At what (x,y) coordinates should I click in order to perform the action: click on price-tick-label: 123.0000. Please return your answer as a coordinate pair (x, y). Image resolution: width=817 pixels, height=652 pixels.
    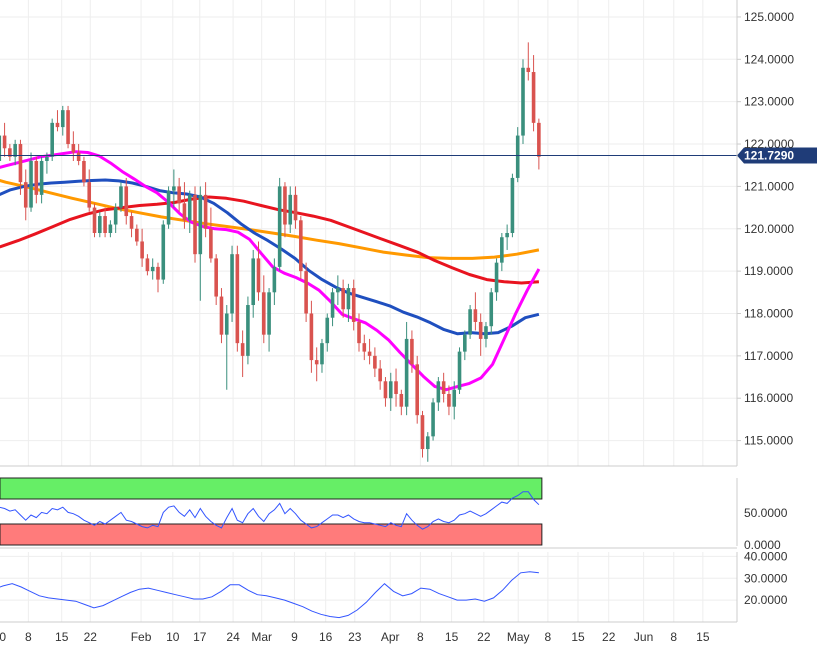
    Looking at the image, I should click on (769, 102).